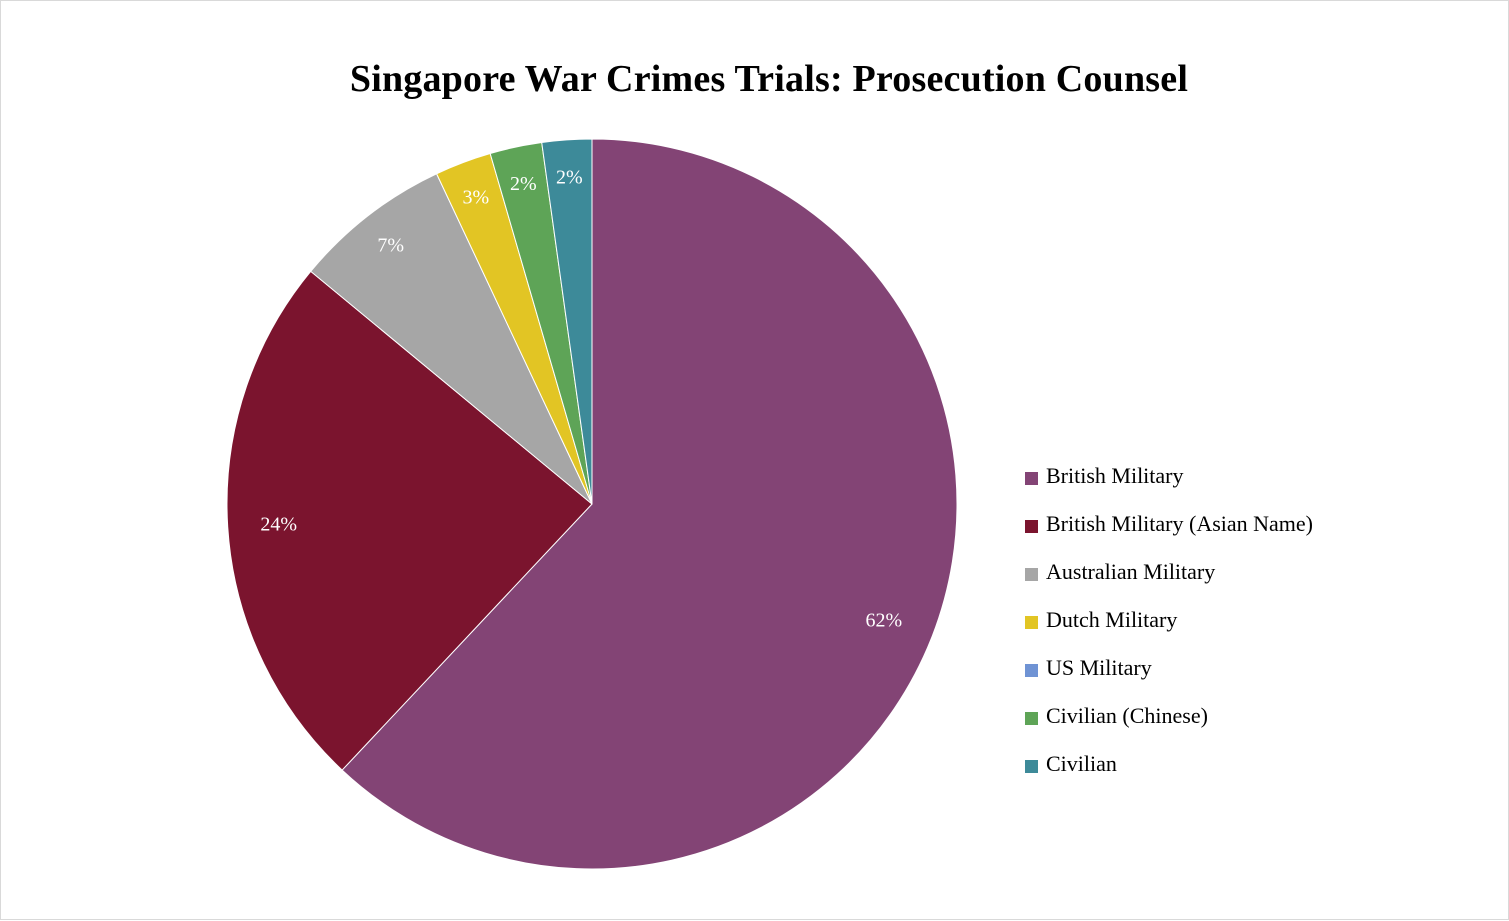  I want to click on pie-slice-australian-military, so click(451, 339).